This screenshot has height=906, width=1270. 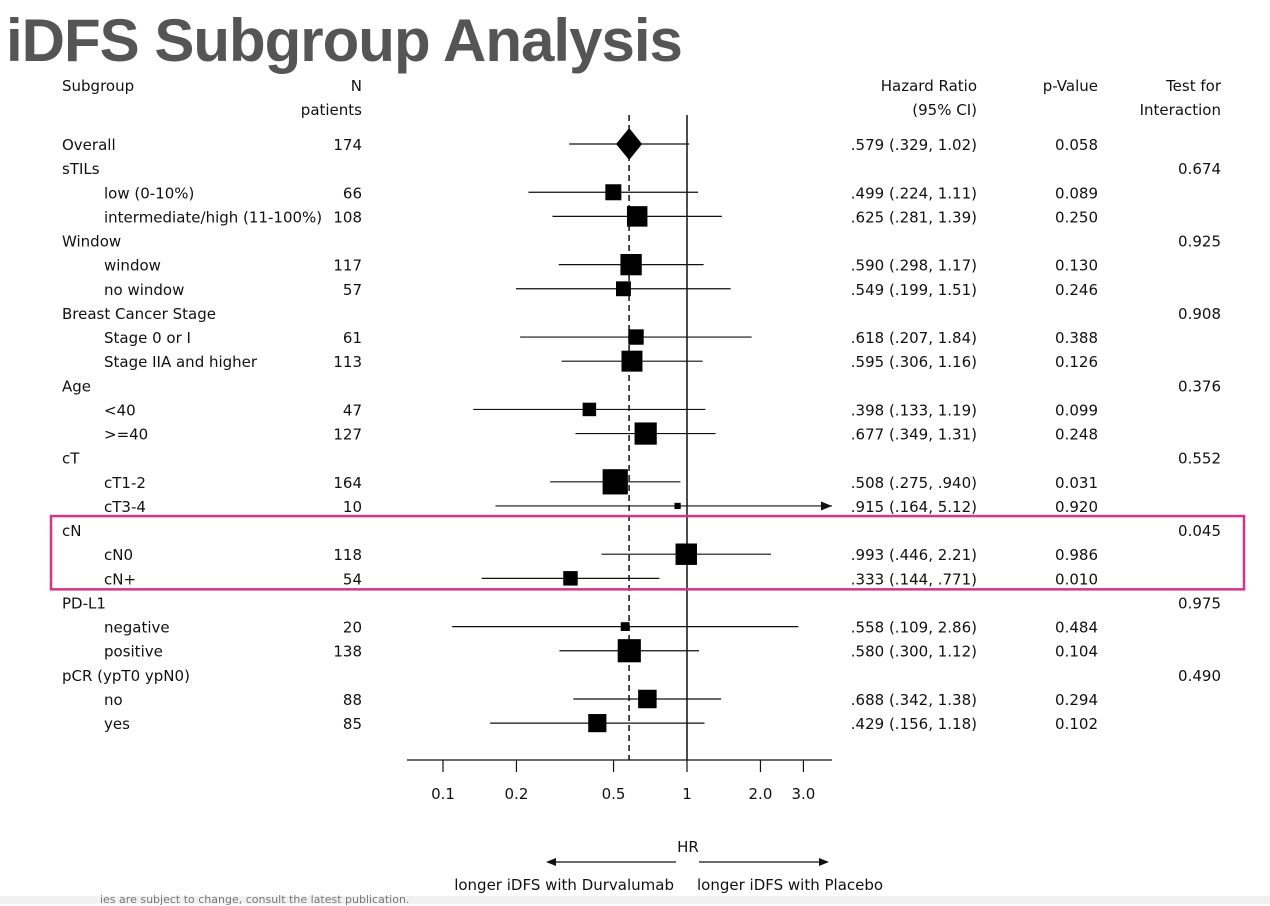 What do you see at coordinates (1199, 242) in the screenshot?
I see `row-interaction: 0.925` at bounding box center [1199, 242].